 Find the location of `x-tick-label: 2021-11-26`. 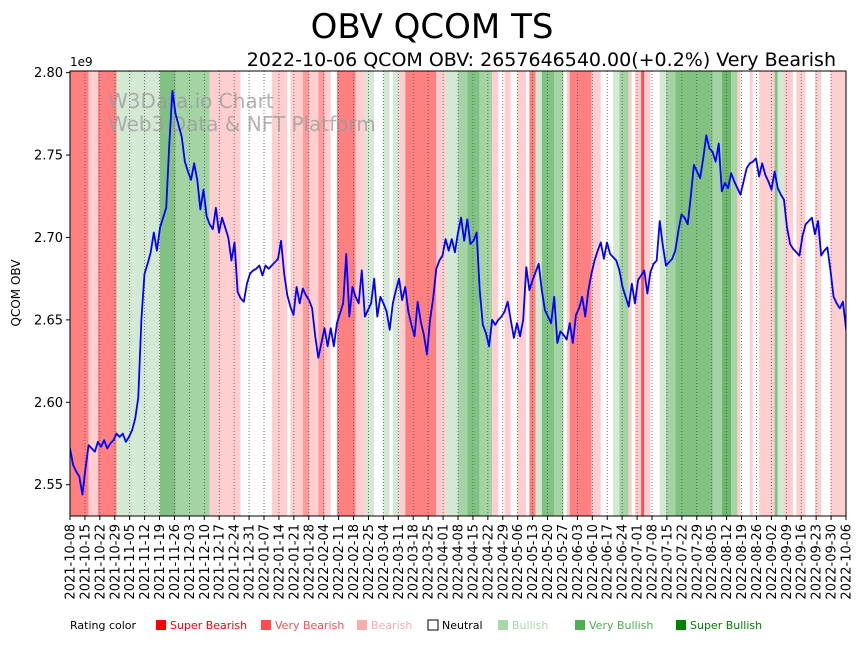

x-tick-label: 2021-11-26 is located at coordinates (175, 562).